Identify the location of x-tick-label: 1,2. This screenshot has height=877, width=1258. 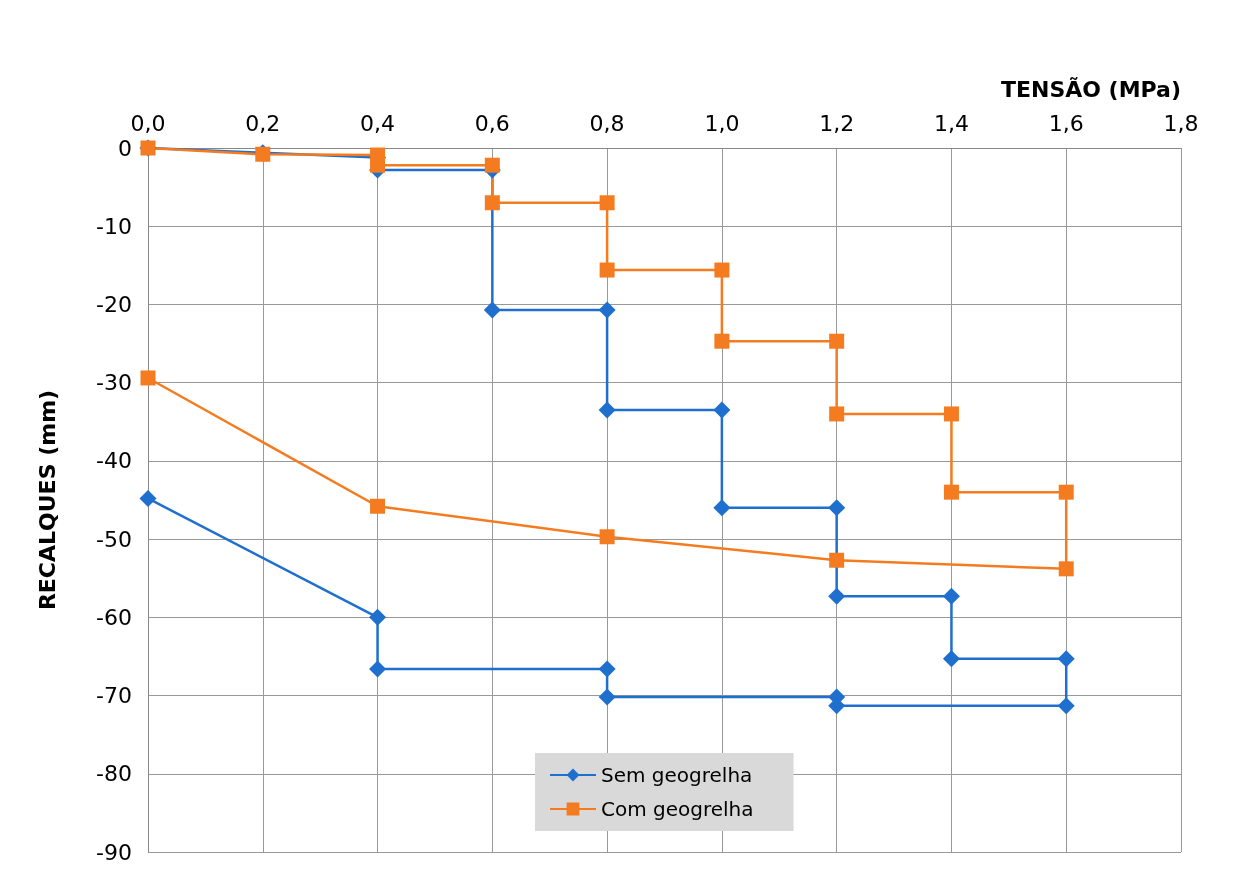
(837, 123).